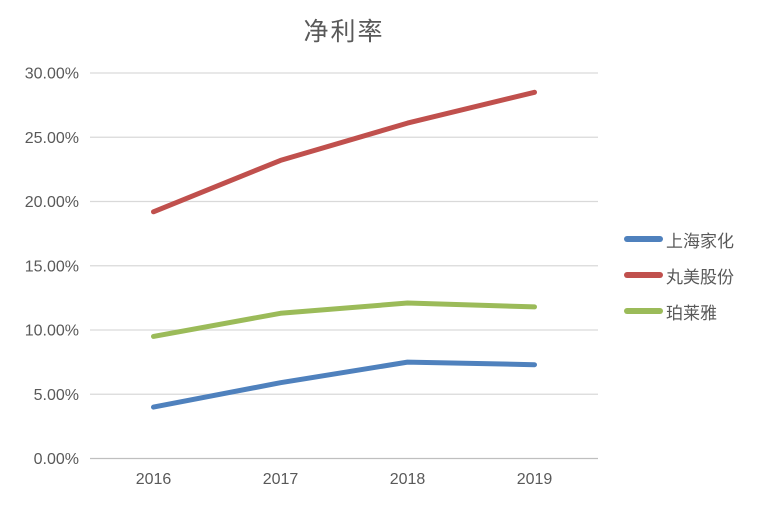  I want to click on y-axis-tick-label: 30.00%, so click(52, 74).